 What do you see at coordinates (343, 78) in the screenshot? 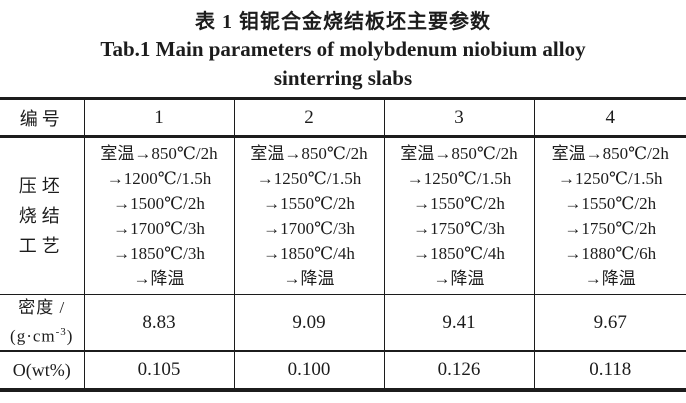
I see `table-title-en-line2: sinterring slabs` at bounding box center [343, 78].